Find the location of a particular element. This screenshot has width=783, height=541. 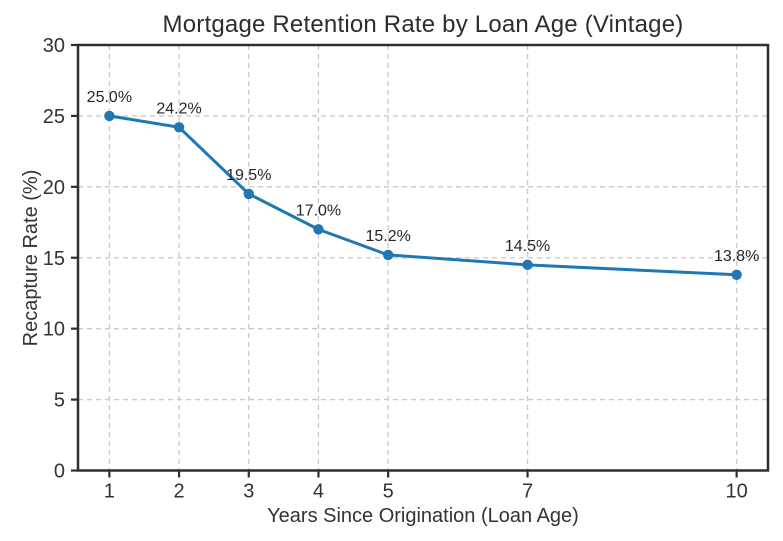

x-tick-label-1: 1 is located at coordinates (109, 492).